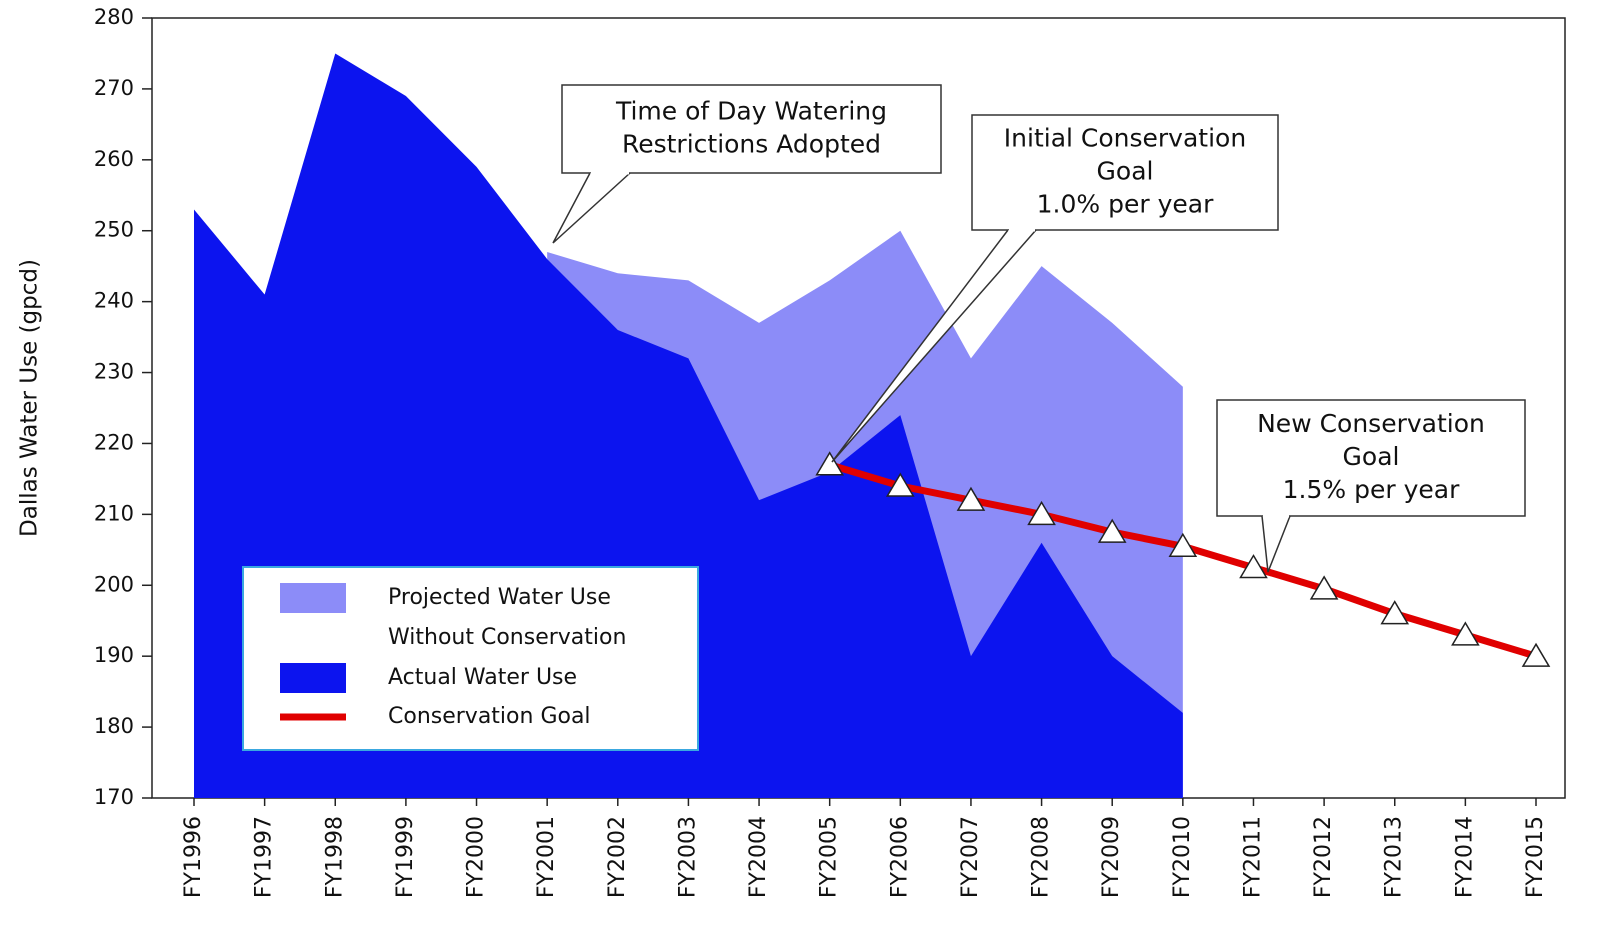 This screenshot has width=1616, height=946. Describe the element at coordinates (114, 88) in the screenshot. I see `y-tick-label: 270` at that location.